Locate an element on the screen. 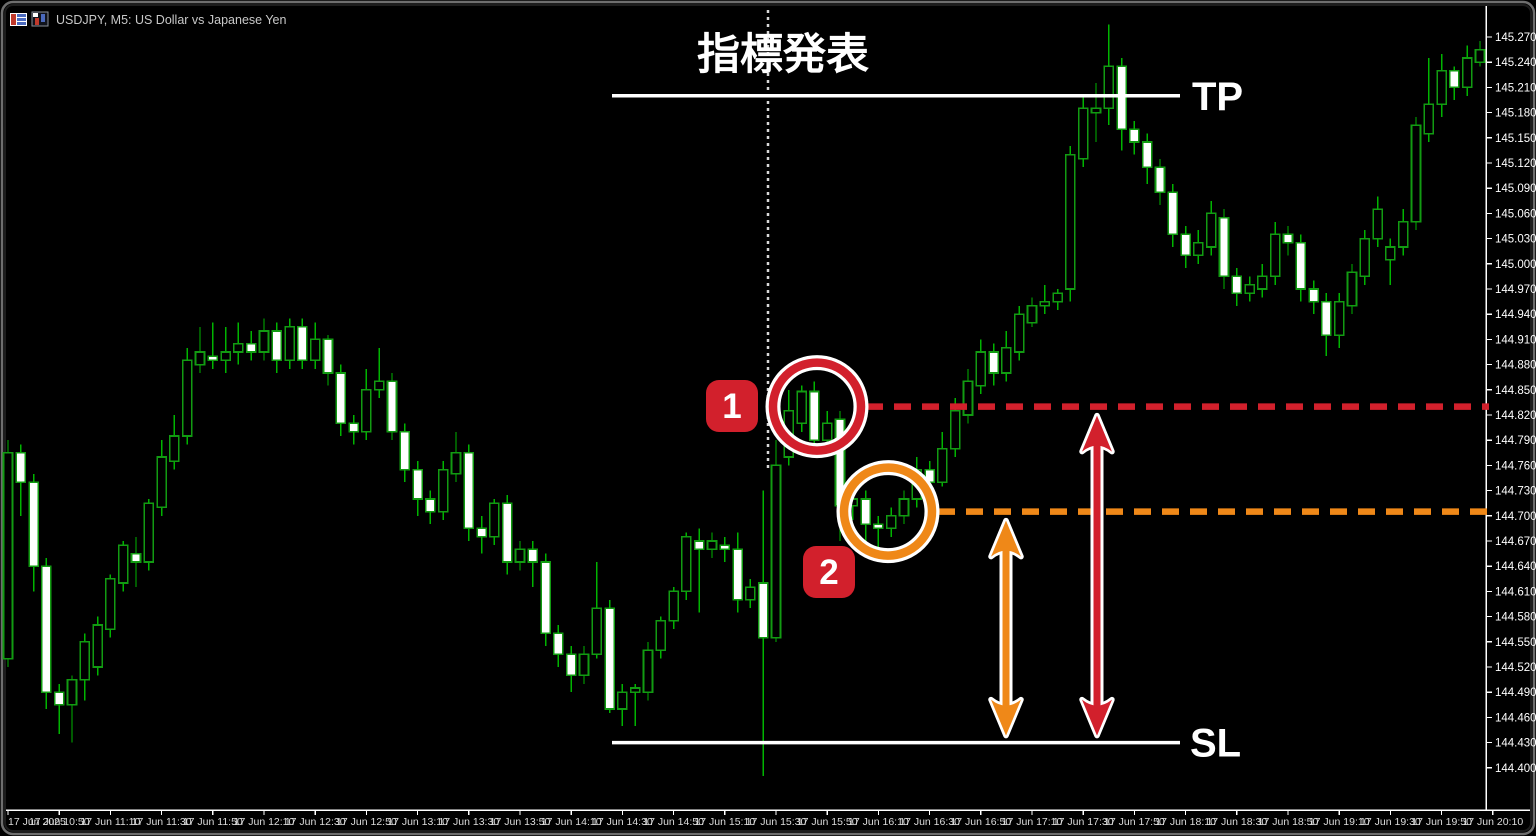 Image resolution: width=1536 pixels, height=836 pixels. time-label: 17 Jun 11:10 is located at coordinates (110, 822).